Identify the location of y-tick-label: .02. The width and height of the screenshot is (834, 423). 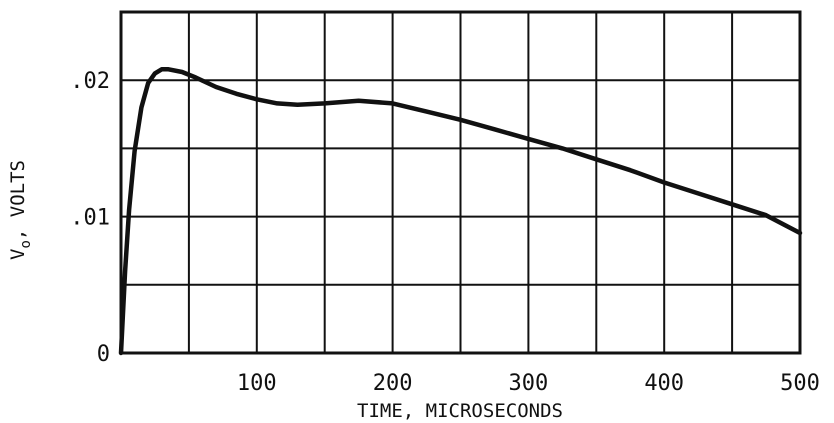
(90, 81).